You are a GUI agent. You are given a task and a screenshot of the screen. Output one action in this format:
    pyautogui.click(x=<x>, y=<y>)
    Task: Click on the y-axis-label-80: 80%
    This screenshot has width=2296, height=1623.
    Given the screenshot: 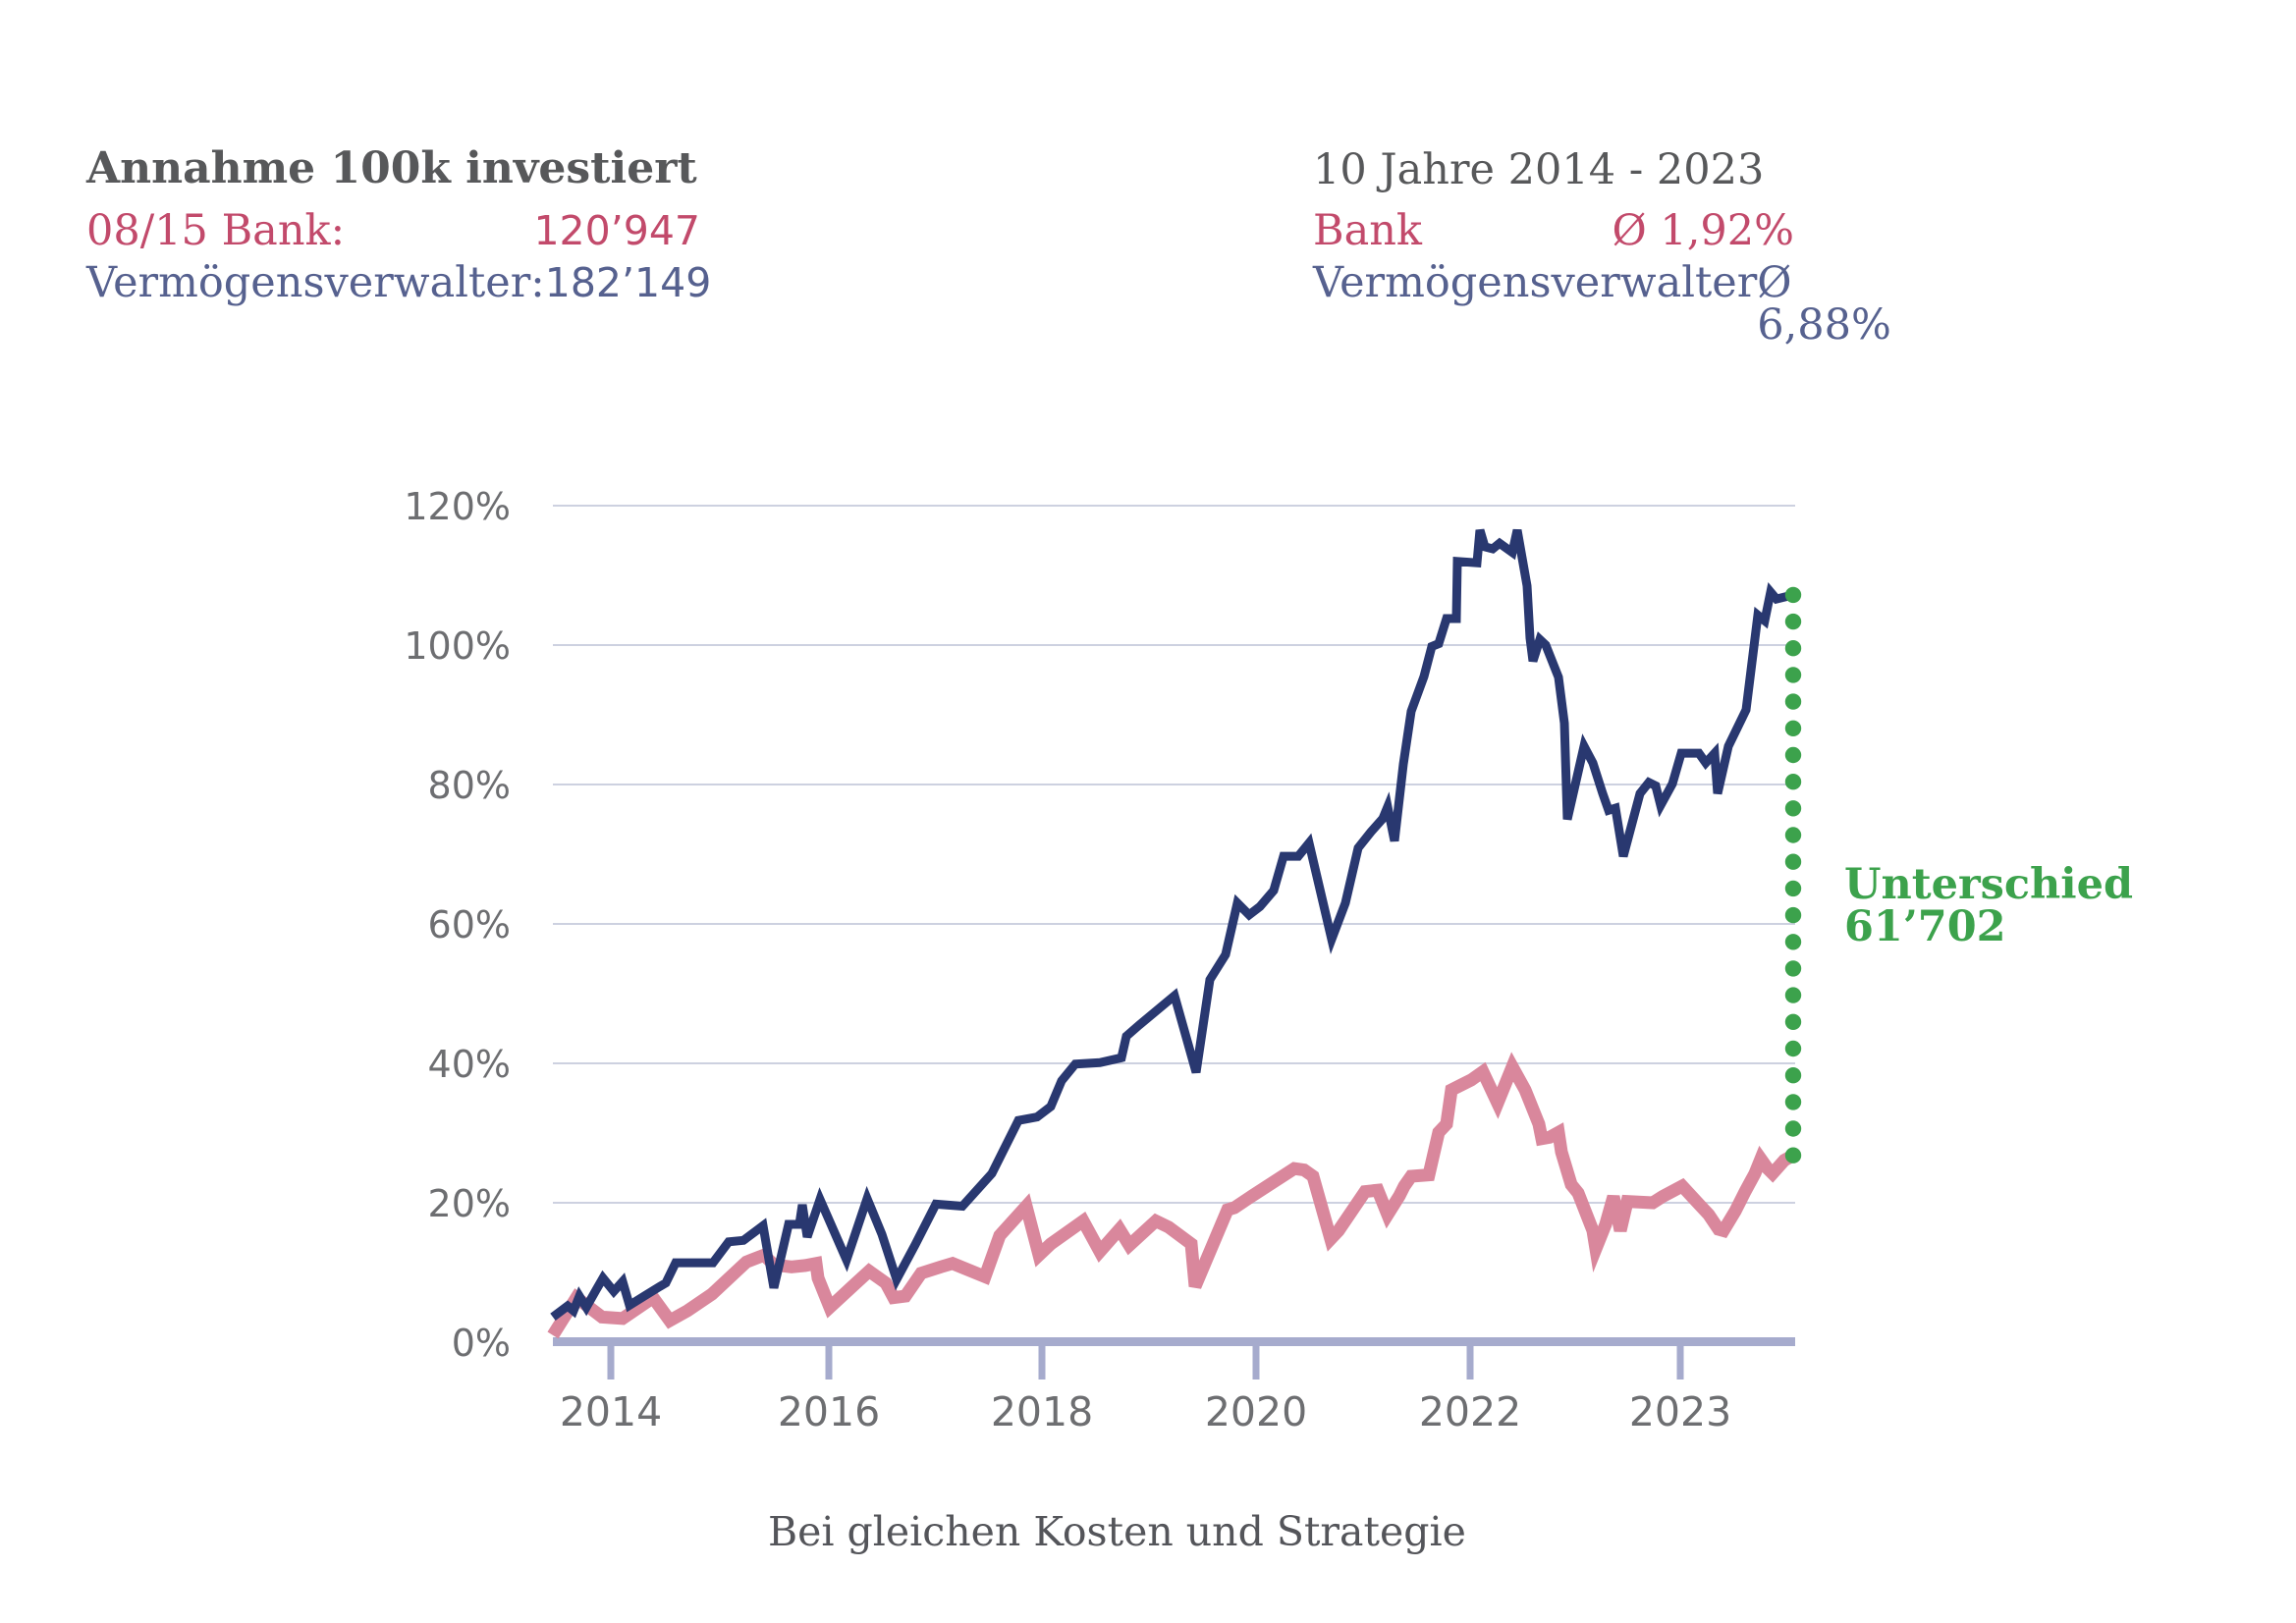 What is the action you would take?
    pyautogui.click(x=469, y=785)
    